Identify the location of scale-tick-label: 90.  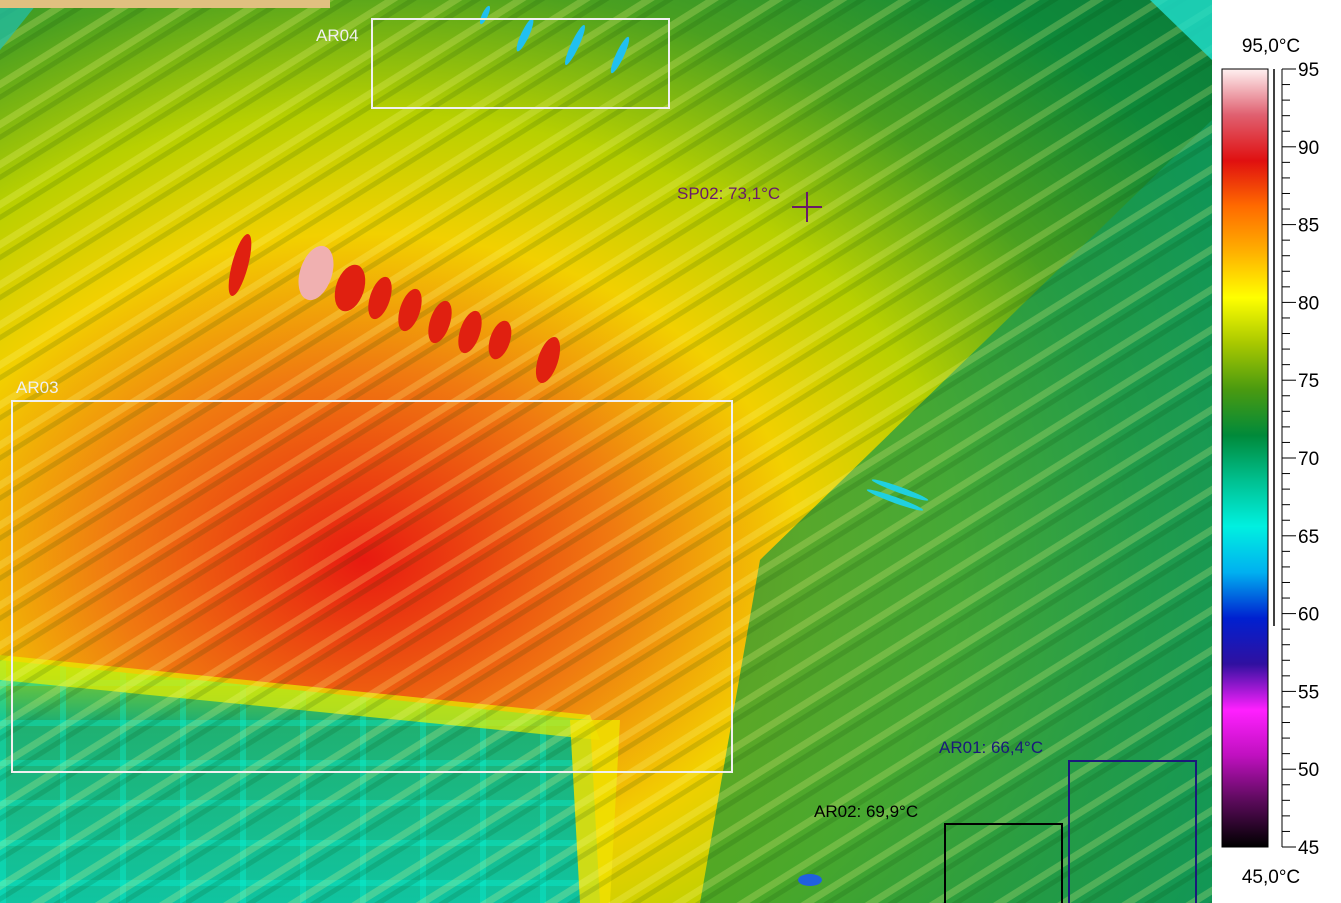
(1308, 148).